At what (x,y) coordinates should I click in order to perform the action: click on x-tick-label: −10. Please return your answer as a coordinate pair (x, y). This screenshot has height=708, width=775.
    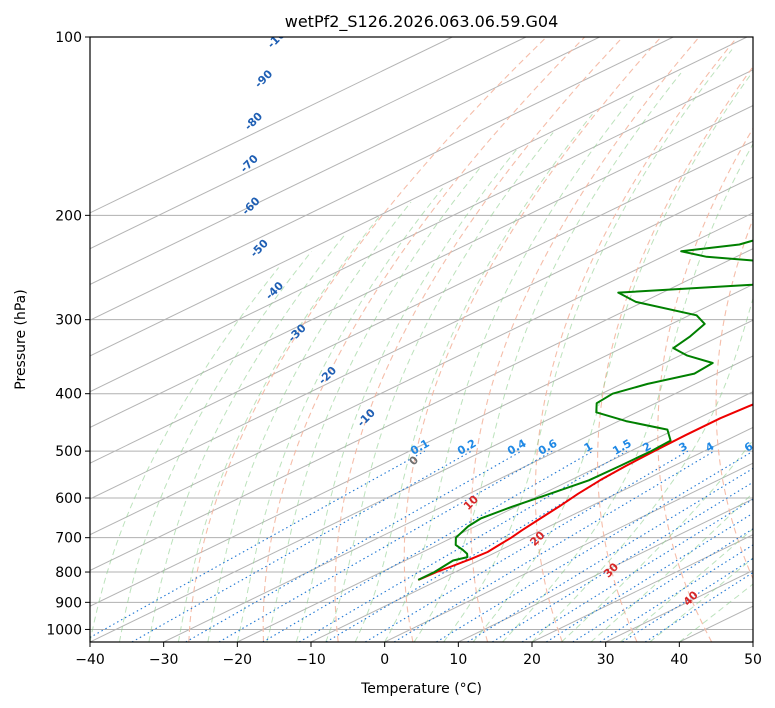
    Looking at the image, I should click on (311, 660).